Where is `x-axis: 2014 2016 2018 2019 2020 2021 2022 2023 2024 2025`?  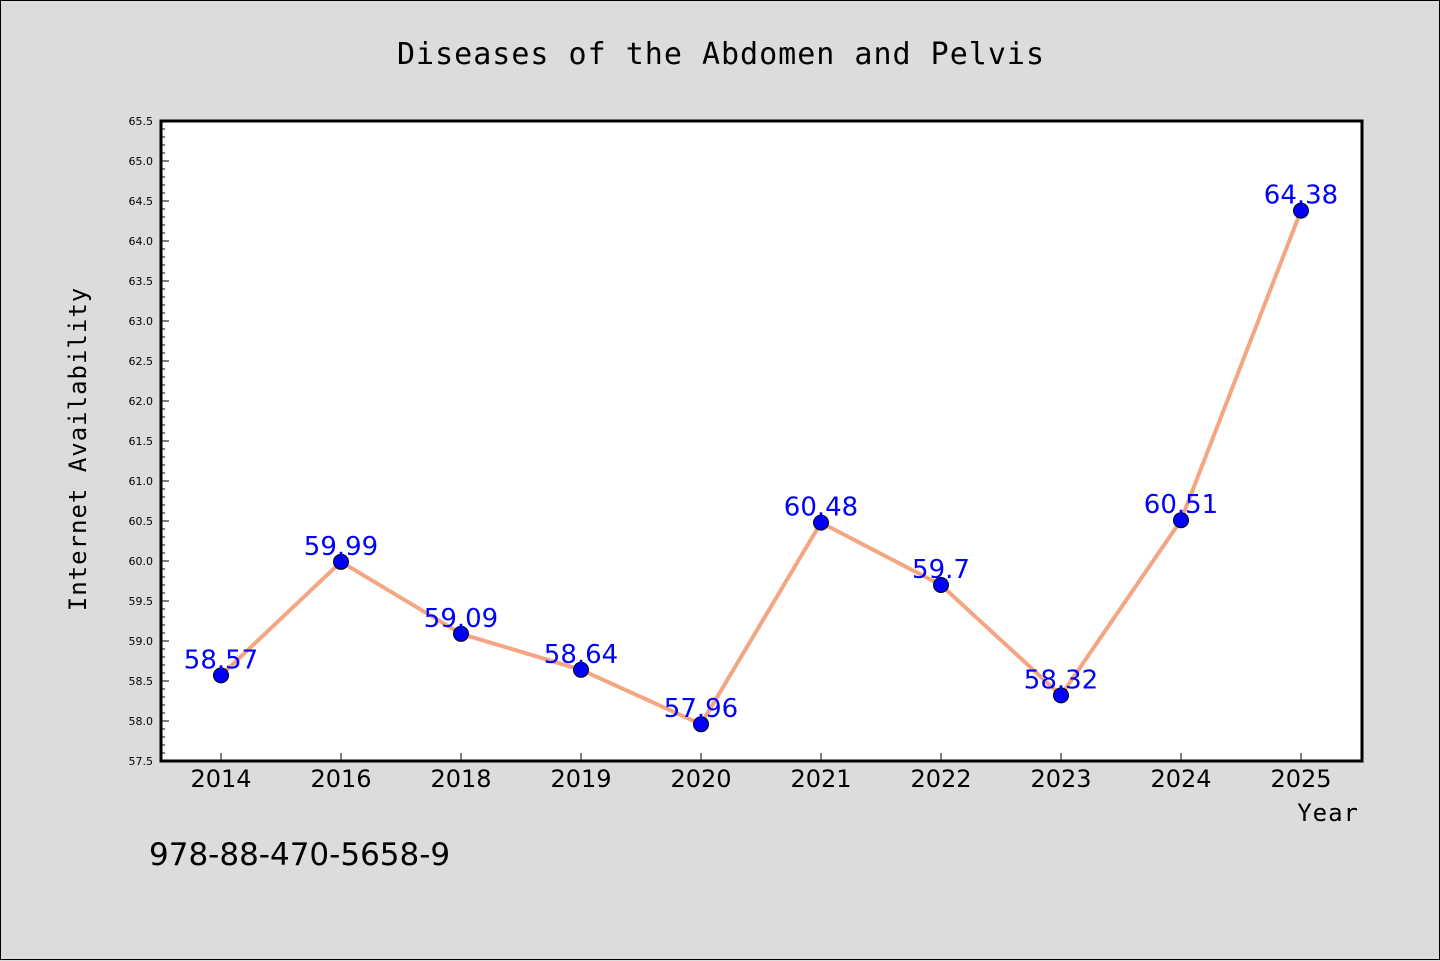
x-axis: 2014 2016 2018 2019 2020 2021 2022 2023 2024 2025 is located at coordinates (761, 773).